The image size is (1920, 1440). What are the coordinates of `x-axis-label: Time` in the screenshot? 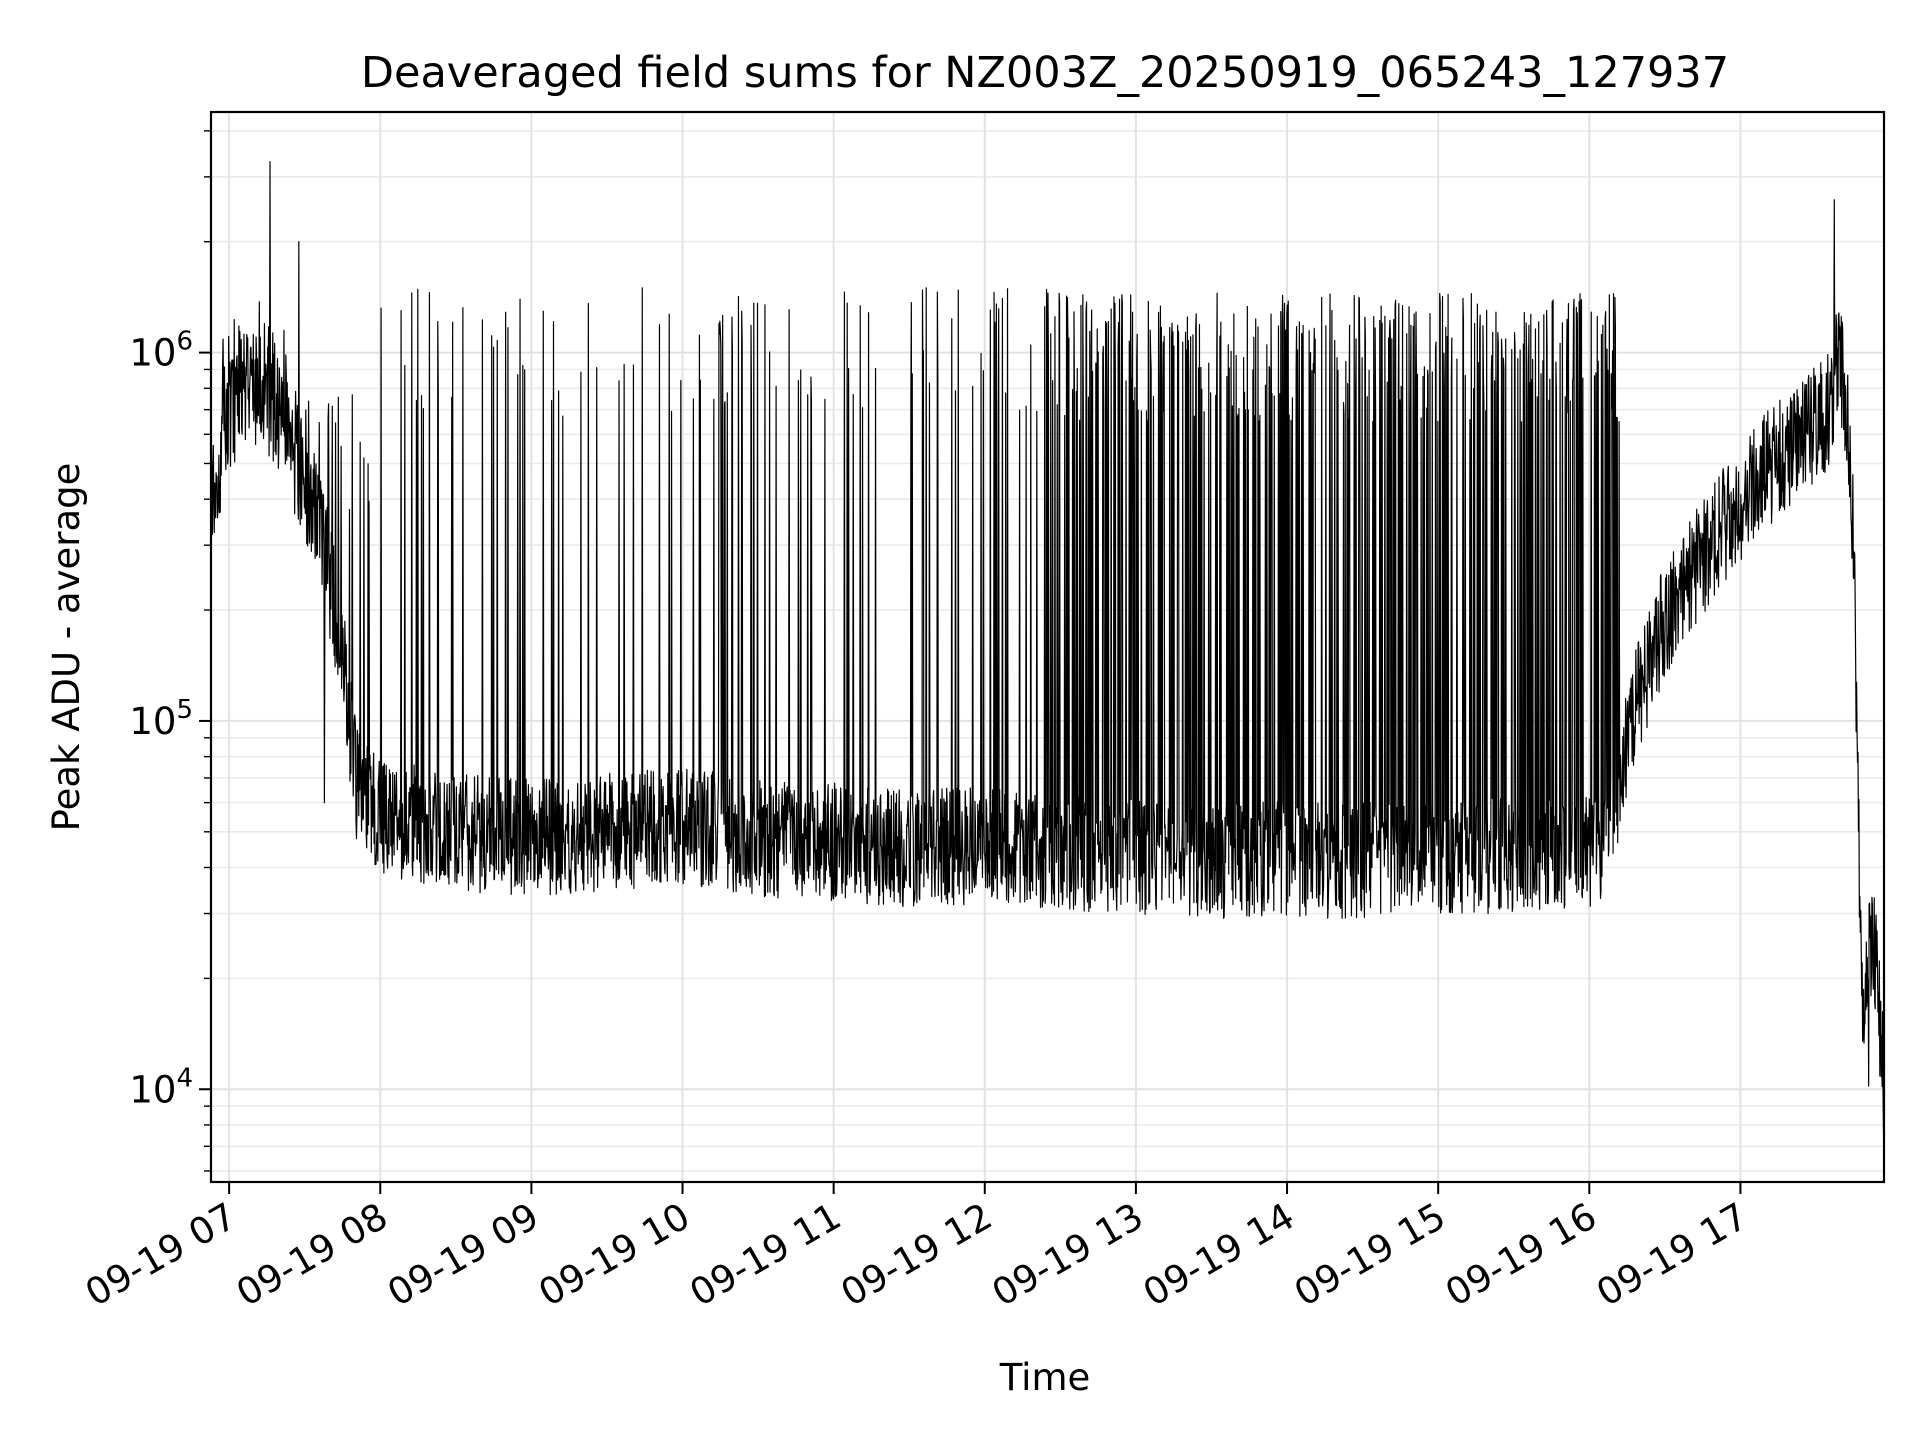 It's located at (1045, 1377).